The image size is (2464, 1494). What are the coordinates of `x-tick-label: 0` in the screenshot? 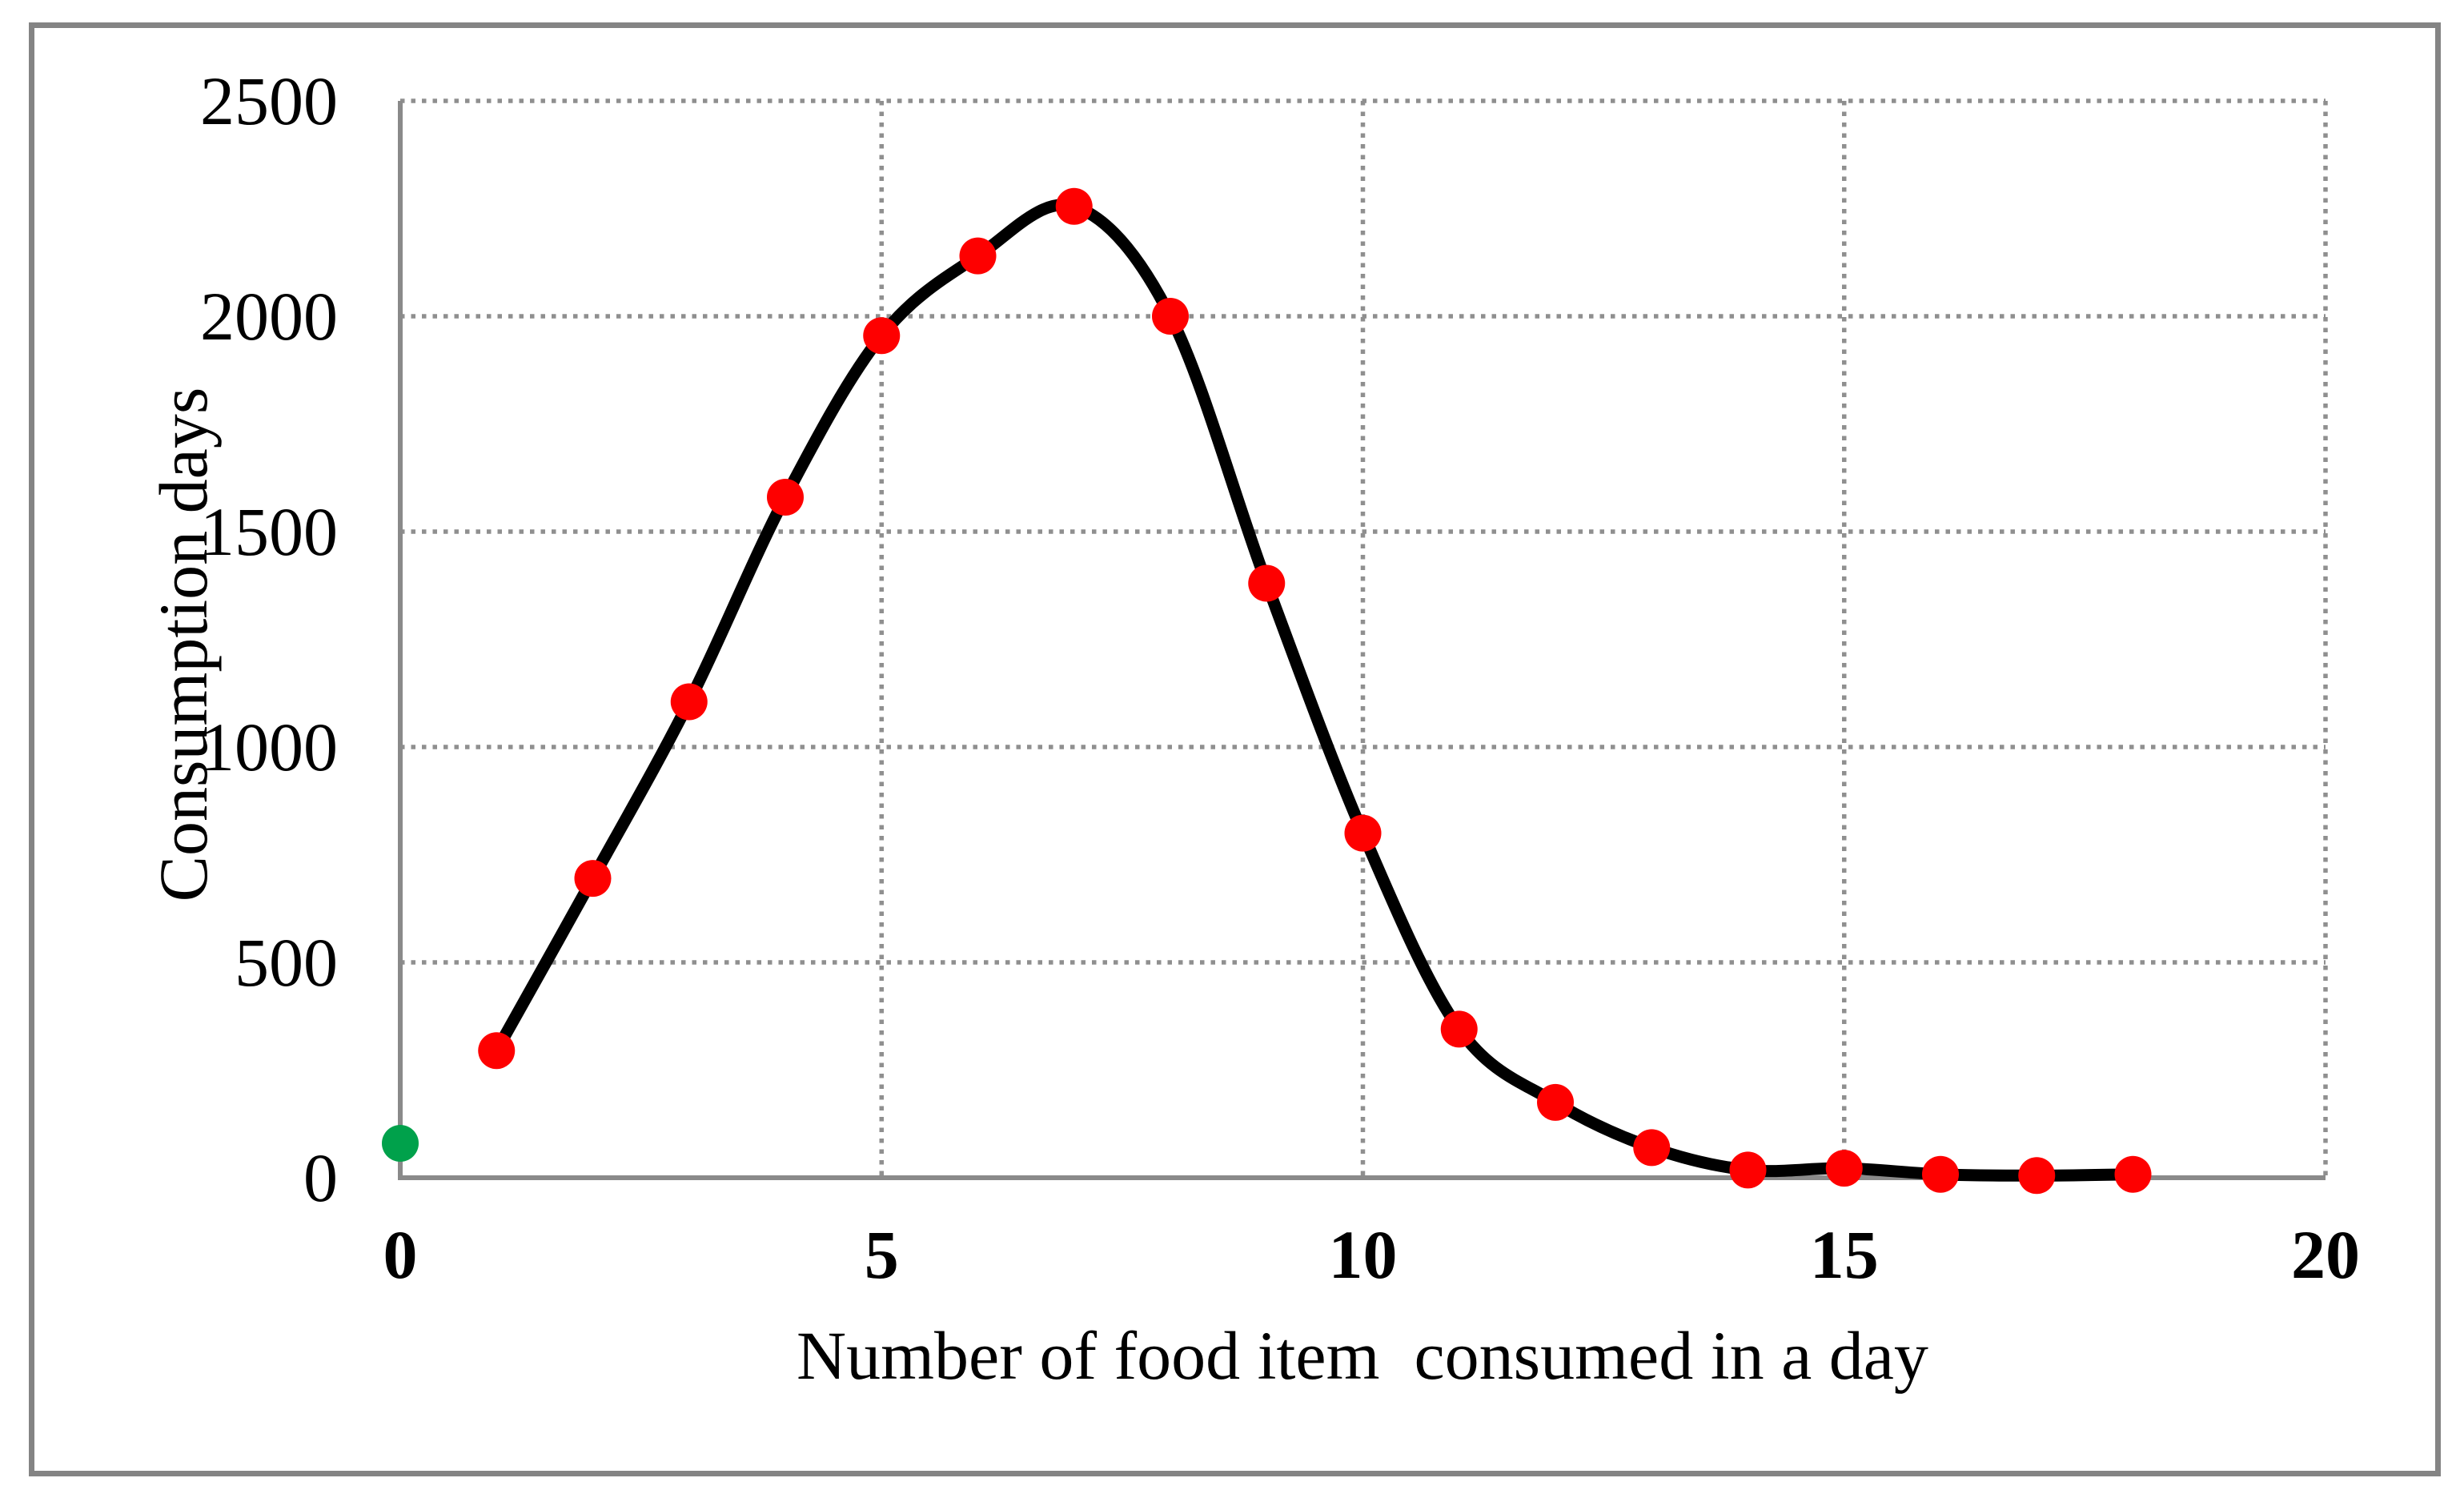 It's located at (401, 1254).